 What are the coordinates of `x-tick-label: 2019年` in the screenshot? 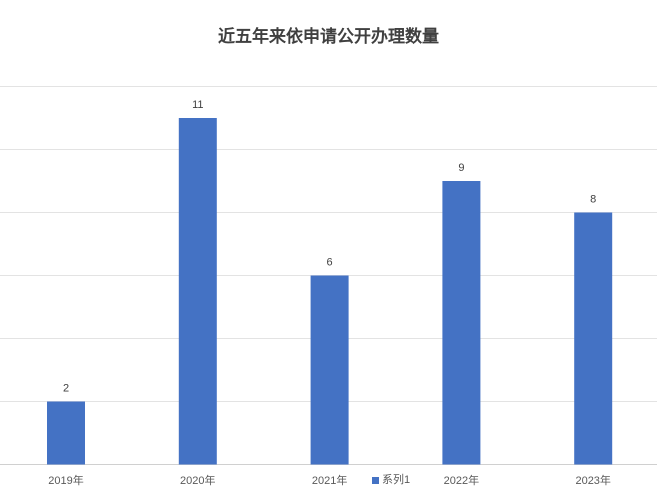 It's located at (65, 480).